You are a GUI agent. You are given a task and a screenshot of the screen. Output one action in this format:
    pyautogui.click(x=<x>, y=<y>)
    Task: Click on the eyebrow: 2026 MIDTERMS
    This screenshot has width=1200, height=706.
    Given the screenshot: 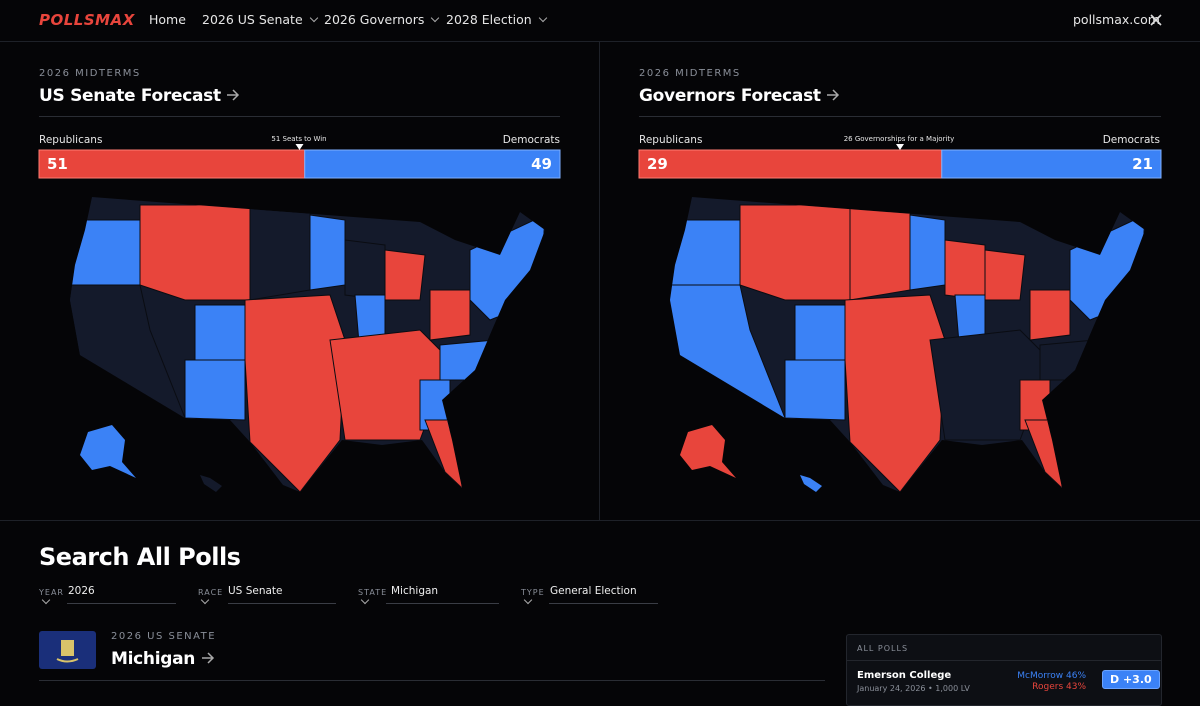 What is the action you would take?
    pyautogui.click(x=90, y=73)
    